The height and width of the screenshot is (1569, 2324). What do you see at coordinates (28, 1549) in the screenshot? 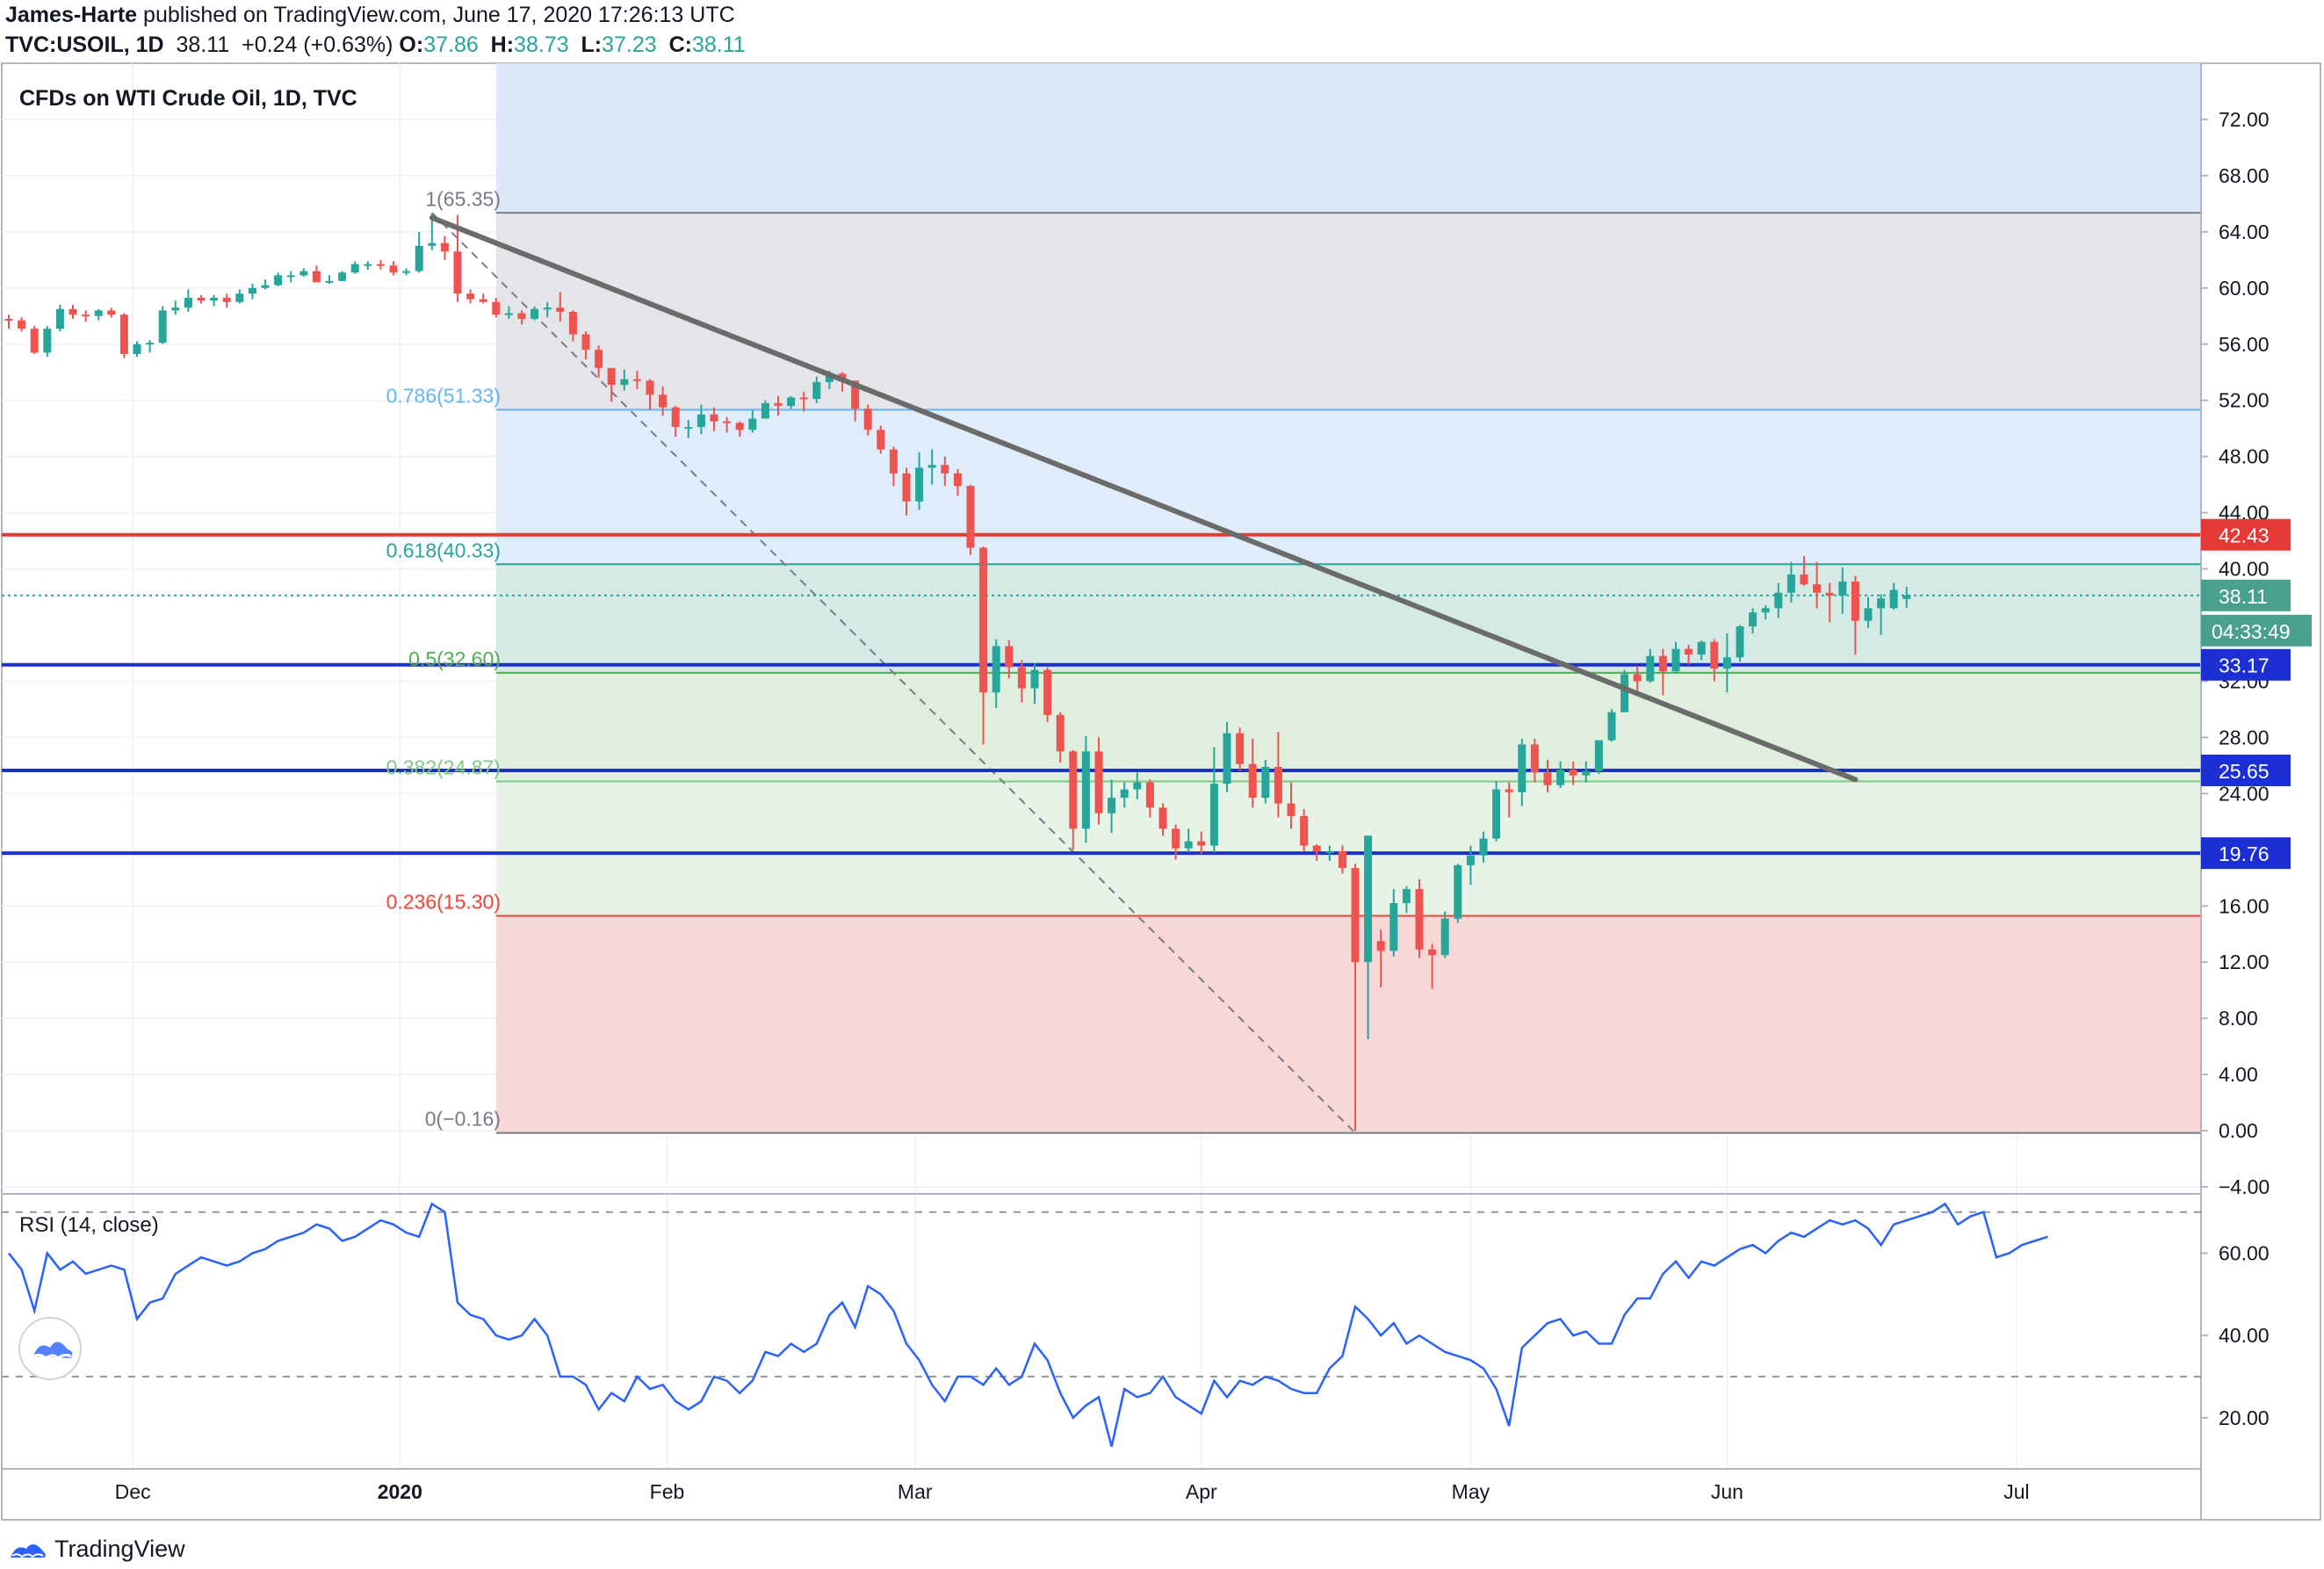
I see `tradingview-logo-icon` at bounding box center [28, 1549].